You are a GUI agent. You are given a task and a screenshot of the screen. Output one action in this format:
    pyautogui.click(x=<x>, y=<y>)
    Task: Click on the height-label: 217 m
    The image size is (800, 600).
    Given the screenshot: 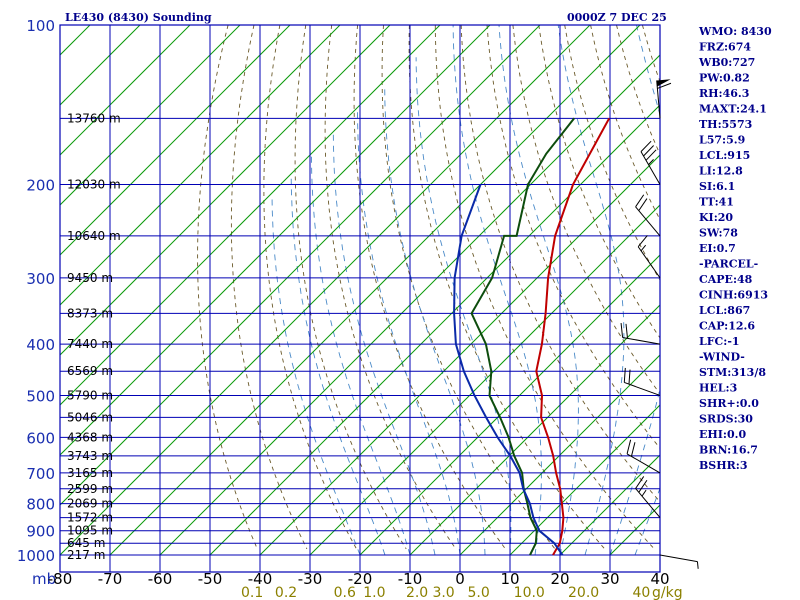 What is the action you would take?
    pyautogui.click(x=86, y=555)
    